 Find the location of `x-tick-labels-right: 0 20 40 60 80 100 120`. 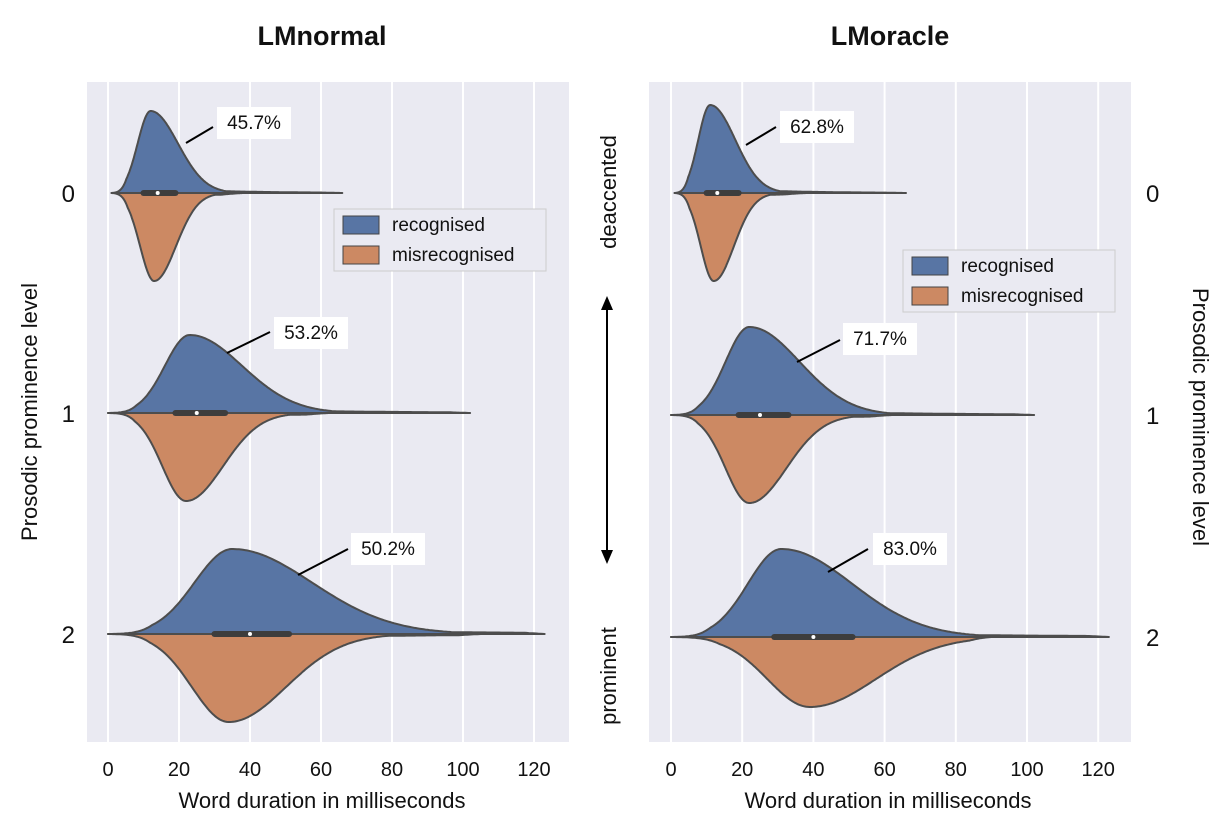

x-tick-labels-right: 0 20 40 60 80 100 120 is located at coordinates (889, 770).